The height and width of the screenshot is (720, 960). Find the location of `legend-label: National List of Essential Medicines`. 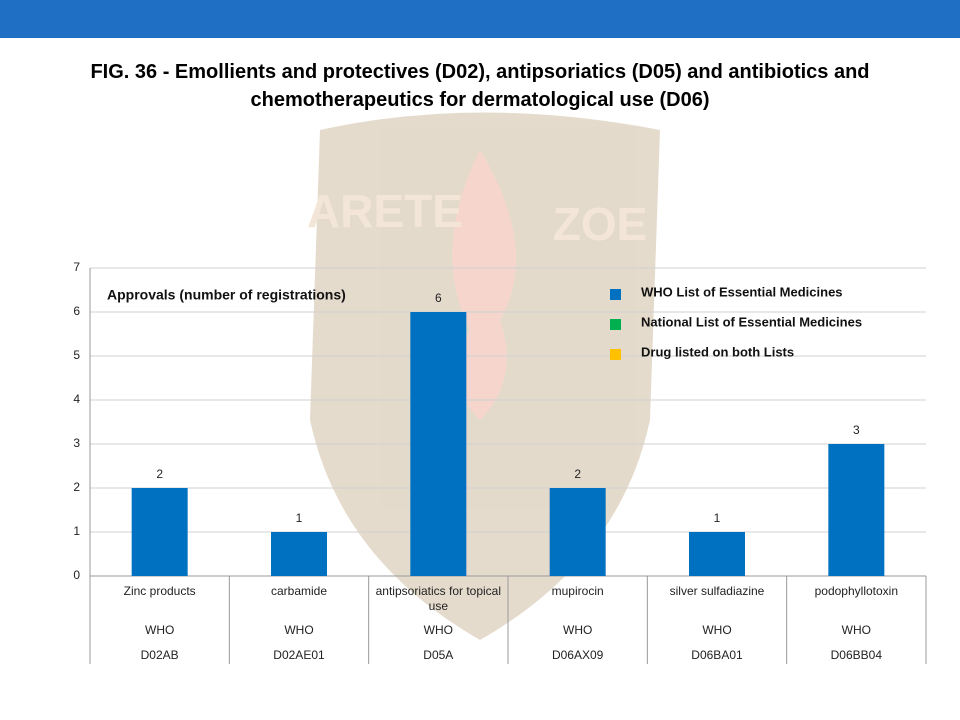

legend-label: National List of Essential Medicines is located at coordinates (751, 321).